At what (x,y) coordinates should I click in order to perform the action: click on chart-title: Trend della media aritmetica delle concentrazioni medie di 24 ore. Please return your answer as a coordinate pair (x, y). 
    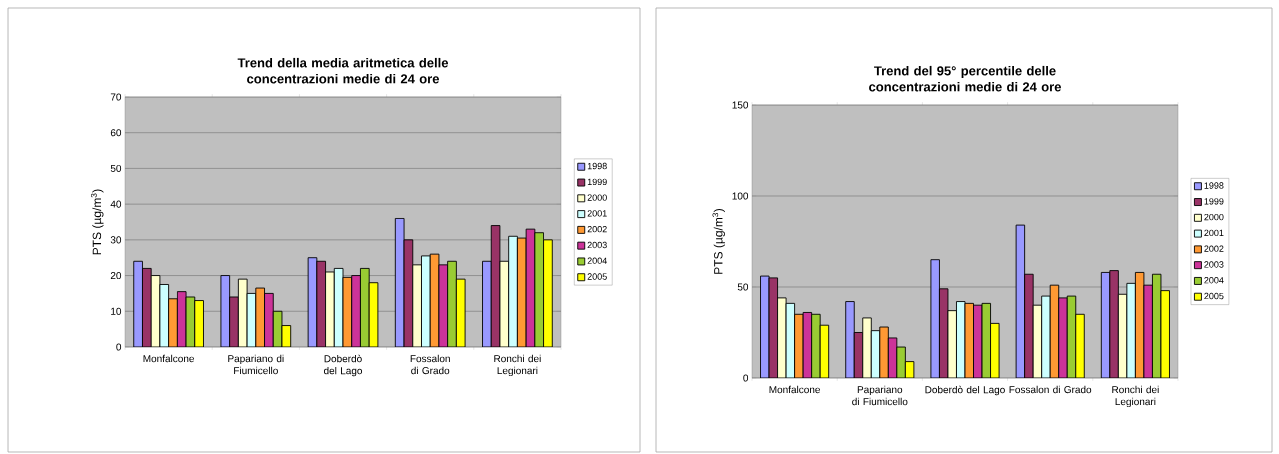
    Looking at the image, I should click on (343, 70).